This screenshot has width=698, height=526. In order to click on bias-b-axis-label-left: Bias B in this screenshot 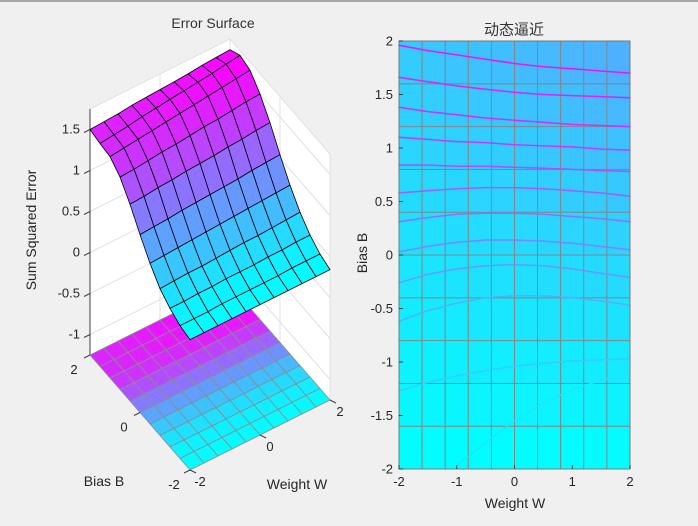, I will do `click(104, 481)`.